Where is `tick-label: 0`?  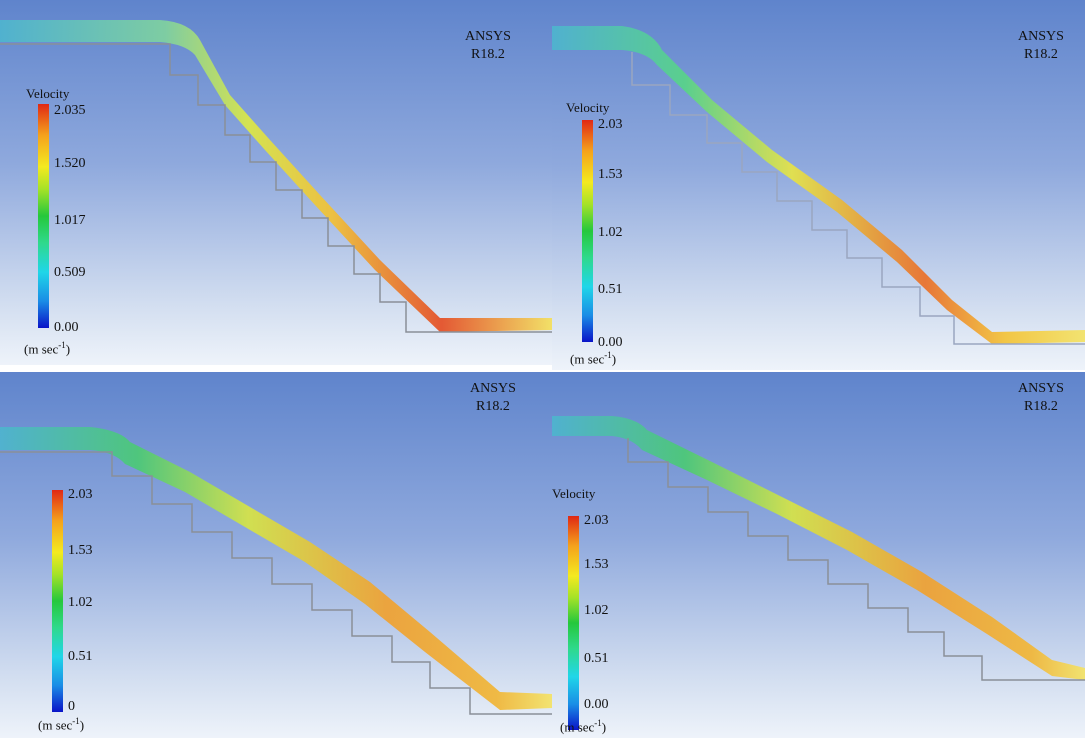 tick-label: 0 is located at coordinates (71, 706).